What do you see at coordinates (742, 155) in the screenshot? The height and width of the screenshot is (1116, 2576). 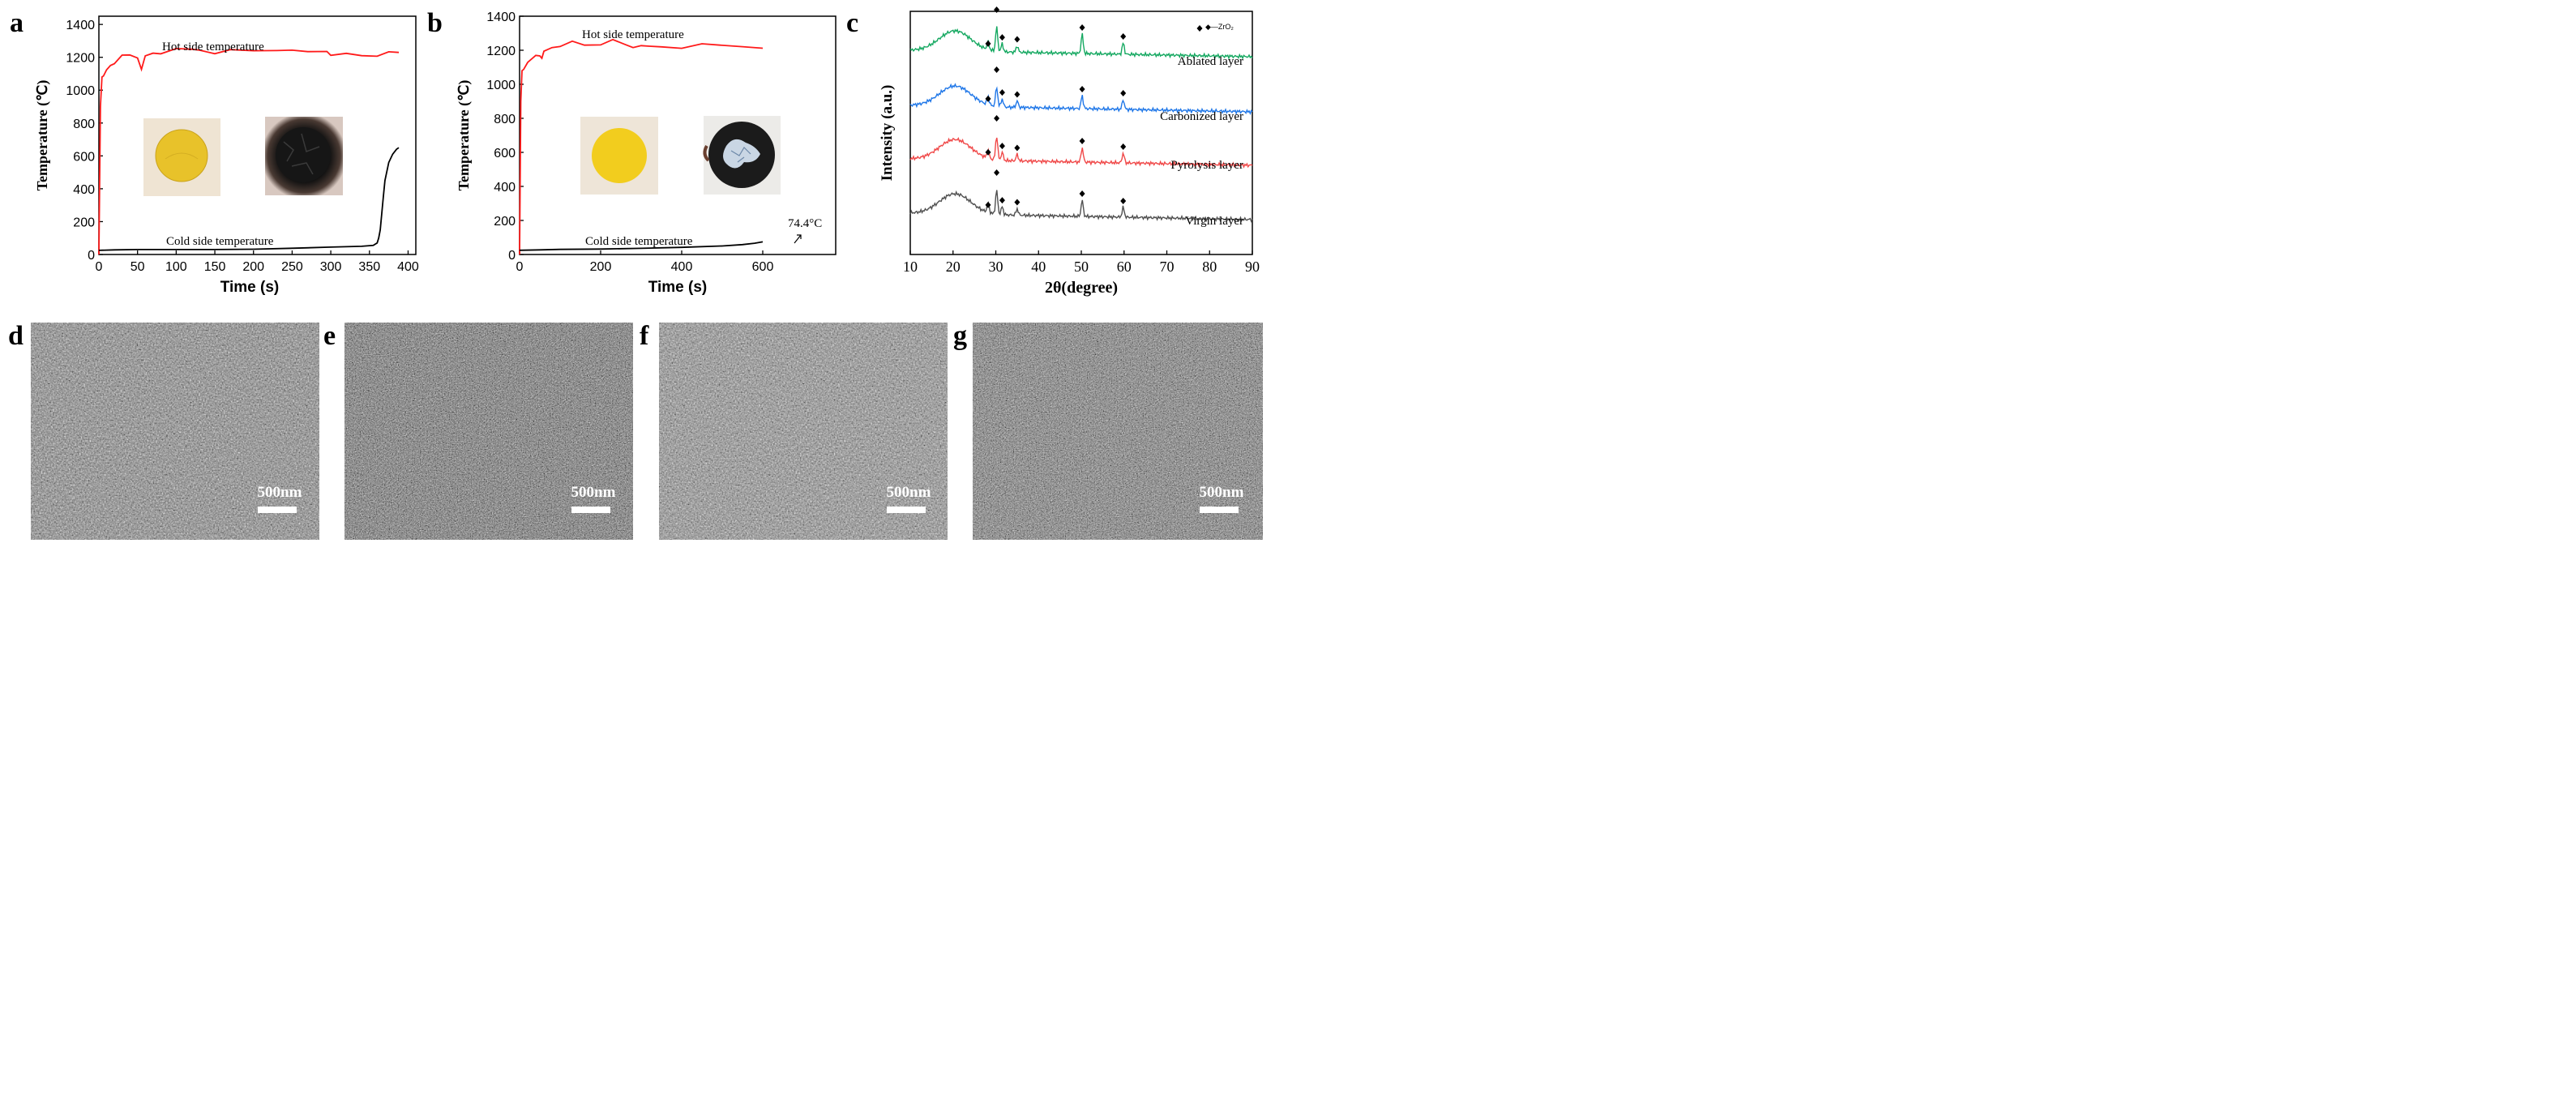 I see `panel-b-ablated-sample-photo` at bounding box center [742, 155].